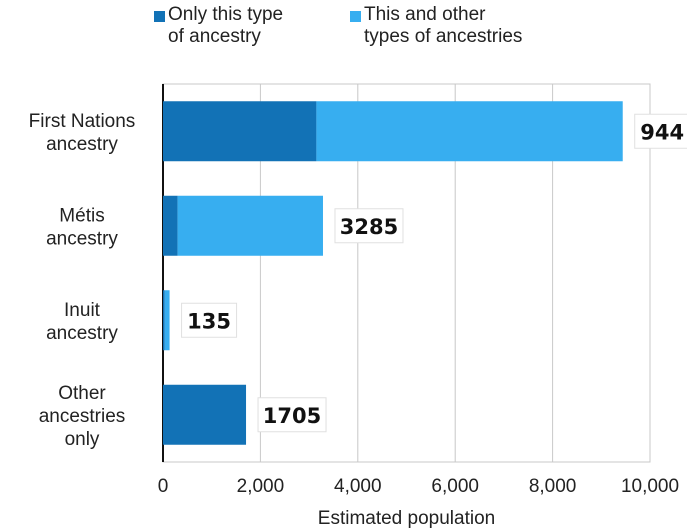  I want to click on x-tick-label-3: 6,000, so click(455, 486).